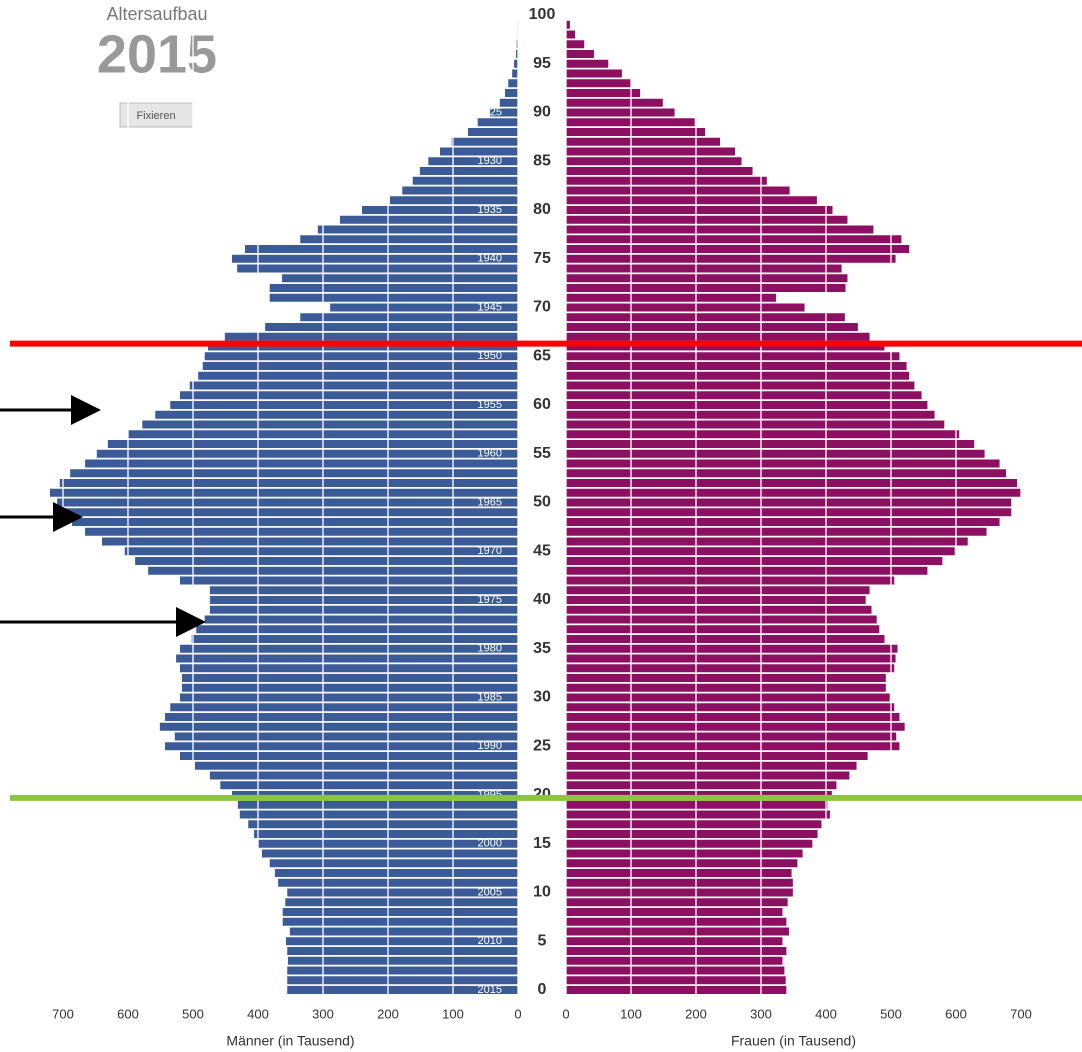  What do you see at coordinates (490, 844) in the screenshot?
I see `year-label: 2000` at bounding box center [490, 844].